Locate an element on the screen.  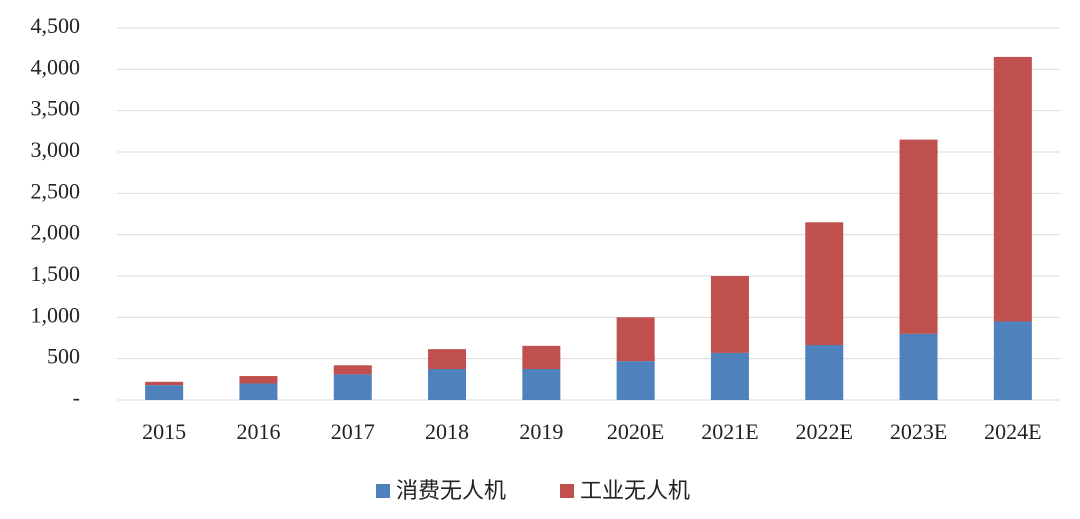
x-tick-label: 2018 is located at coordinates (447, 431).